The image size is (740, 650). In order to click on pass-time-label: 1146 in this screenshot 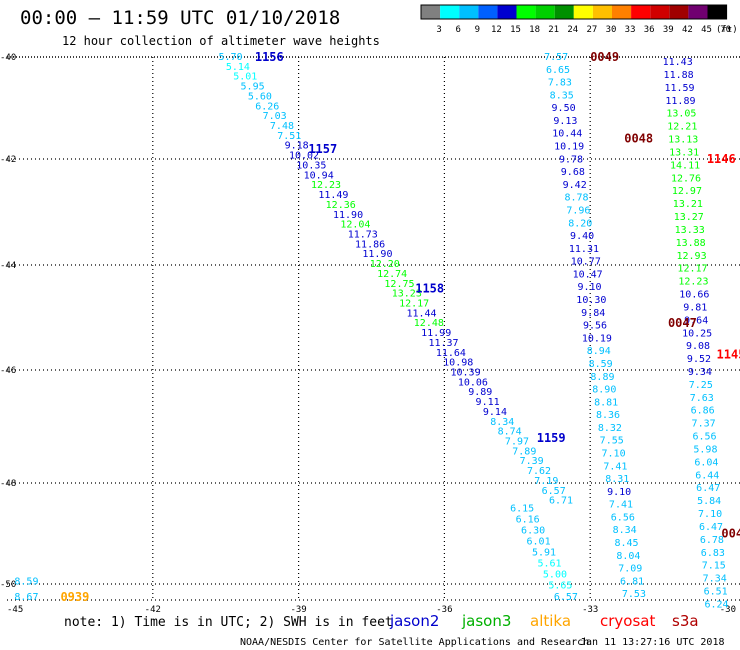, I will do `click(721, 159)`.